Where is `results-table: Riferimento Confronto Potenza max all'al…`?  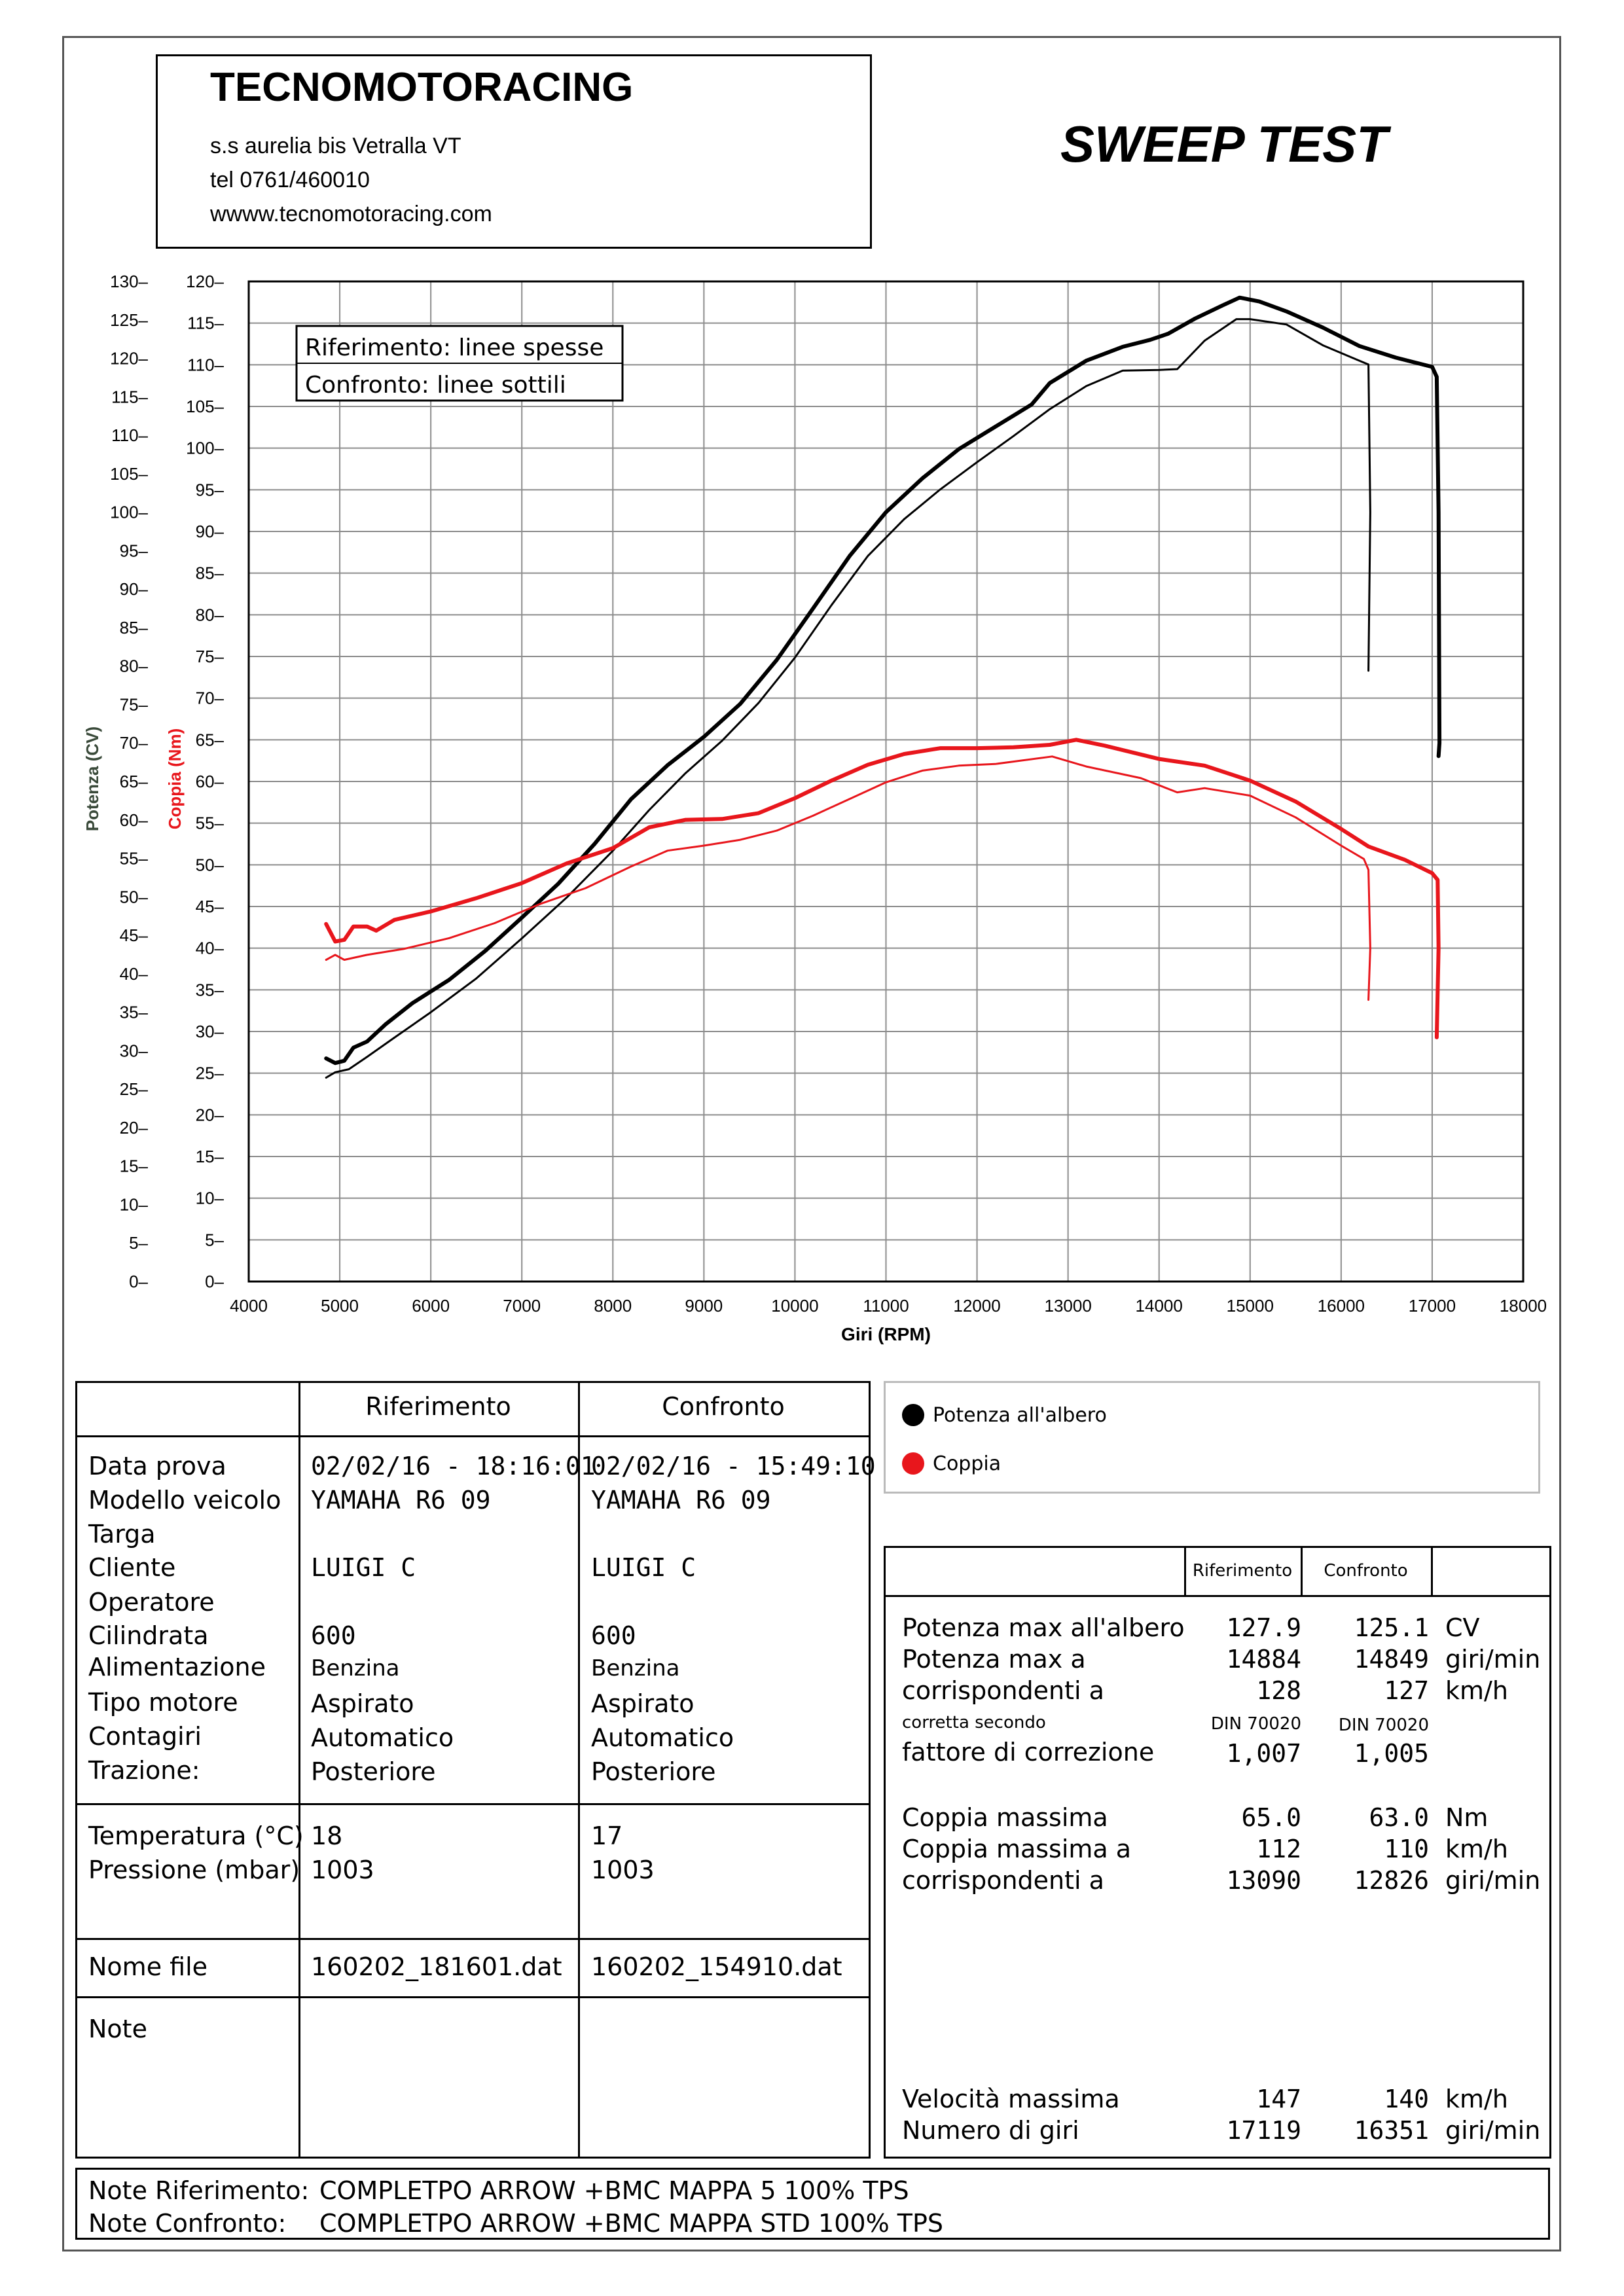 results-table: Riferimento Confronto Potenza max all'al… is located at coordinates (1217, 1852).